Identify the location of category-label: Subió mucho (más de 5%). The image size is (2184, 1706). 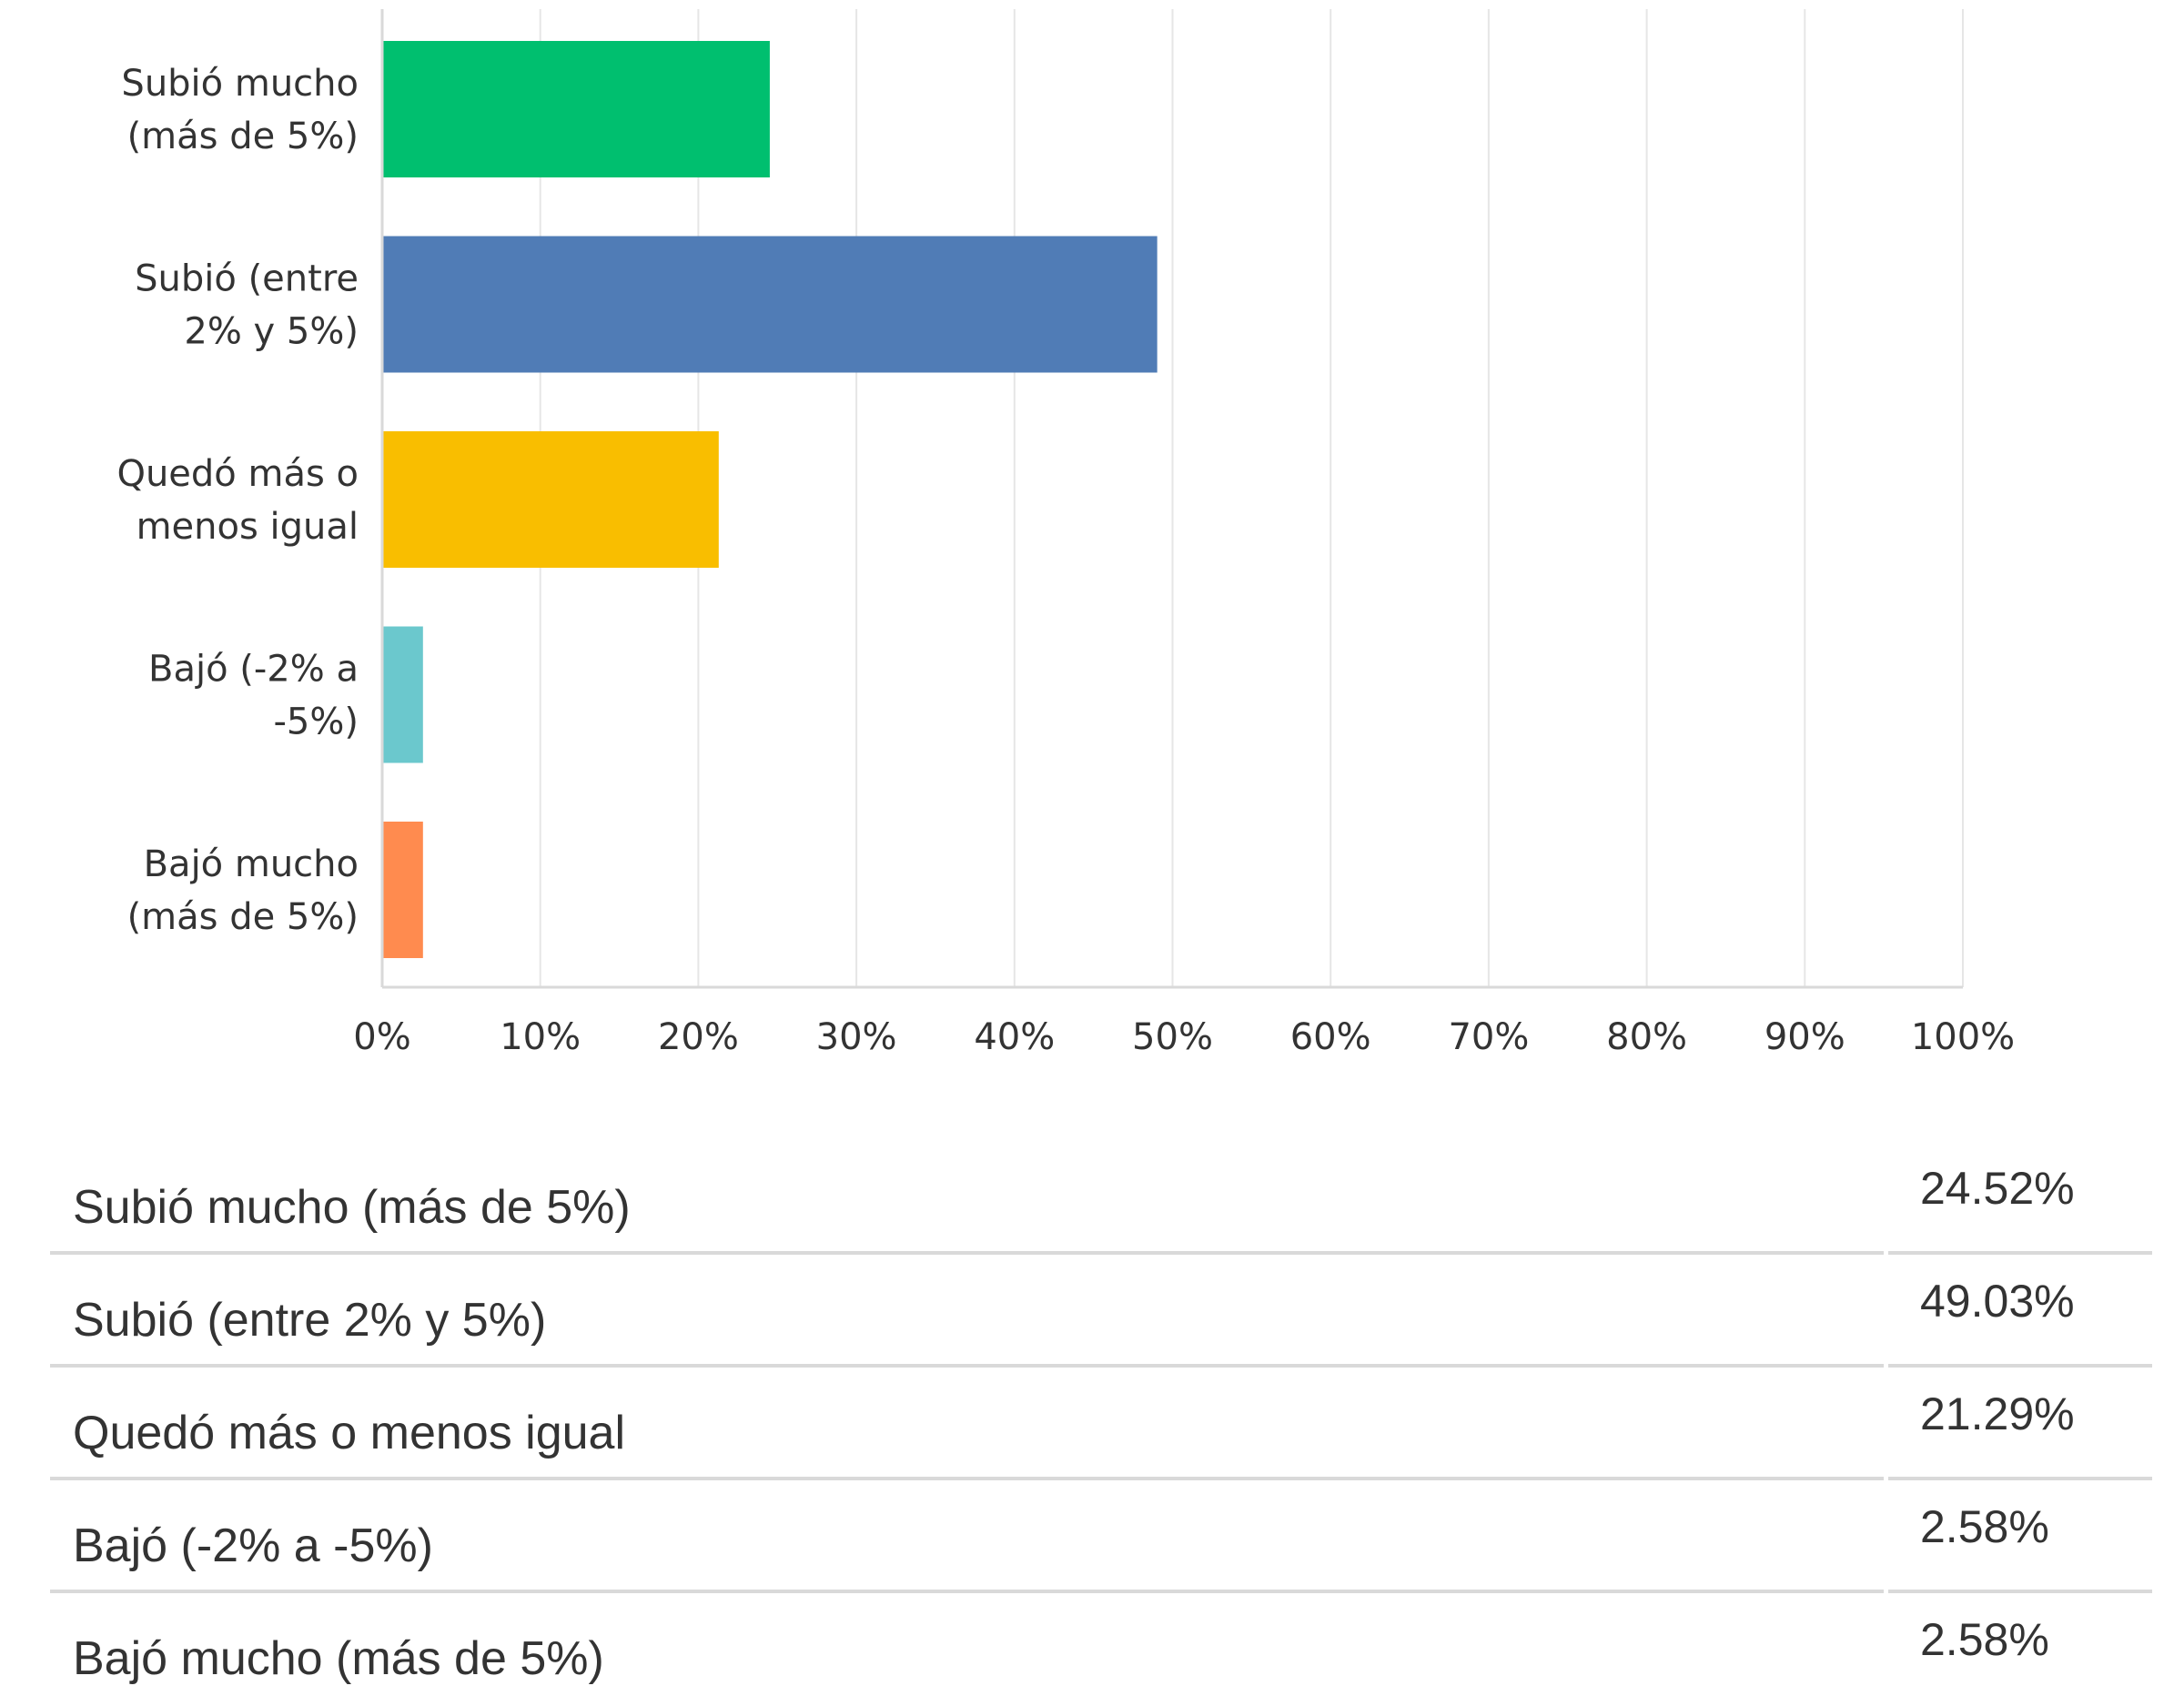
(240, 110).